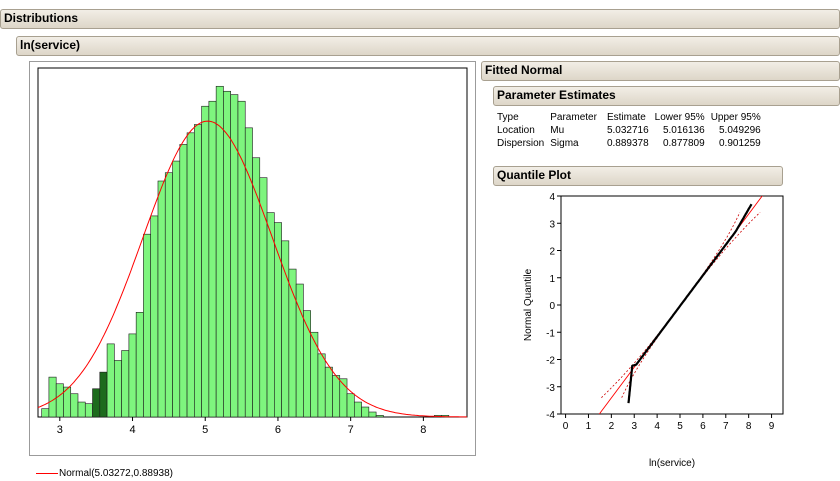 The height and width of the screenshot is (481, 840). Describe the element at coordinates (564, 143) in the screenshot. I see `cell-parameter: Sigma` at that location.